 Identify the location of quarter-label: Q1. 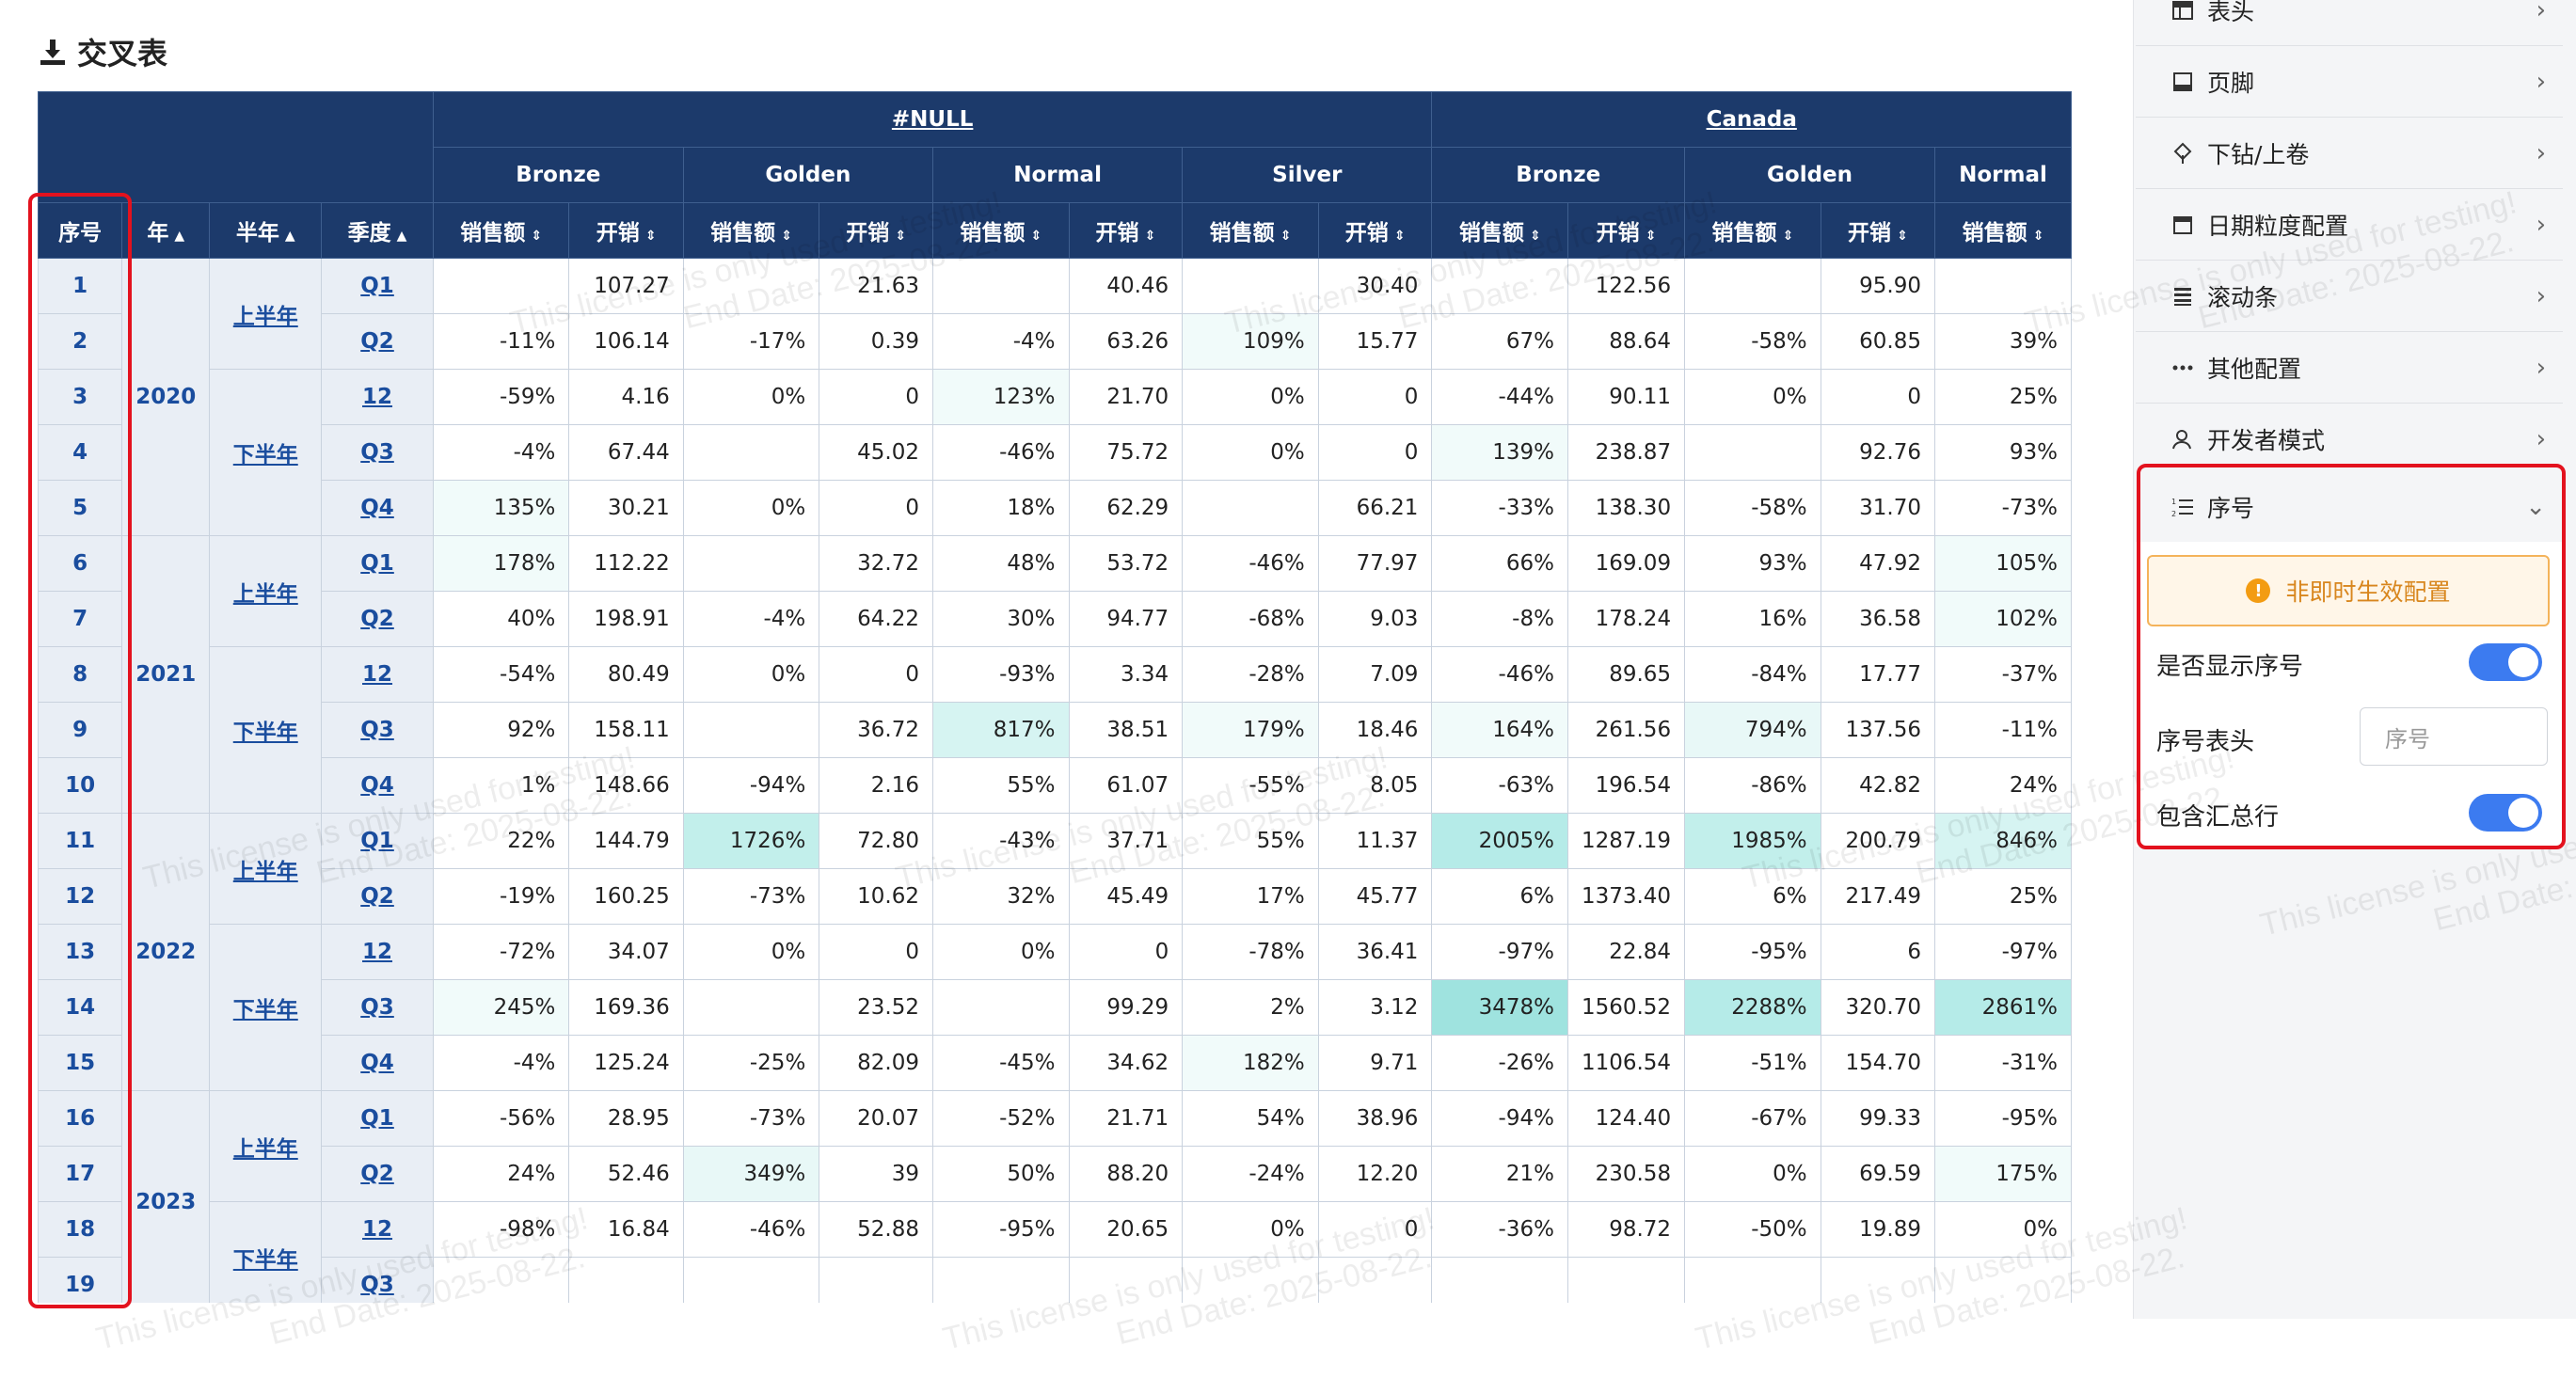
(377, 1119).